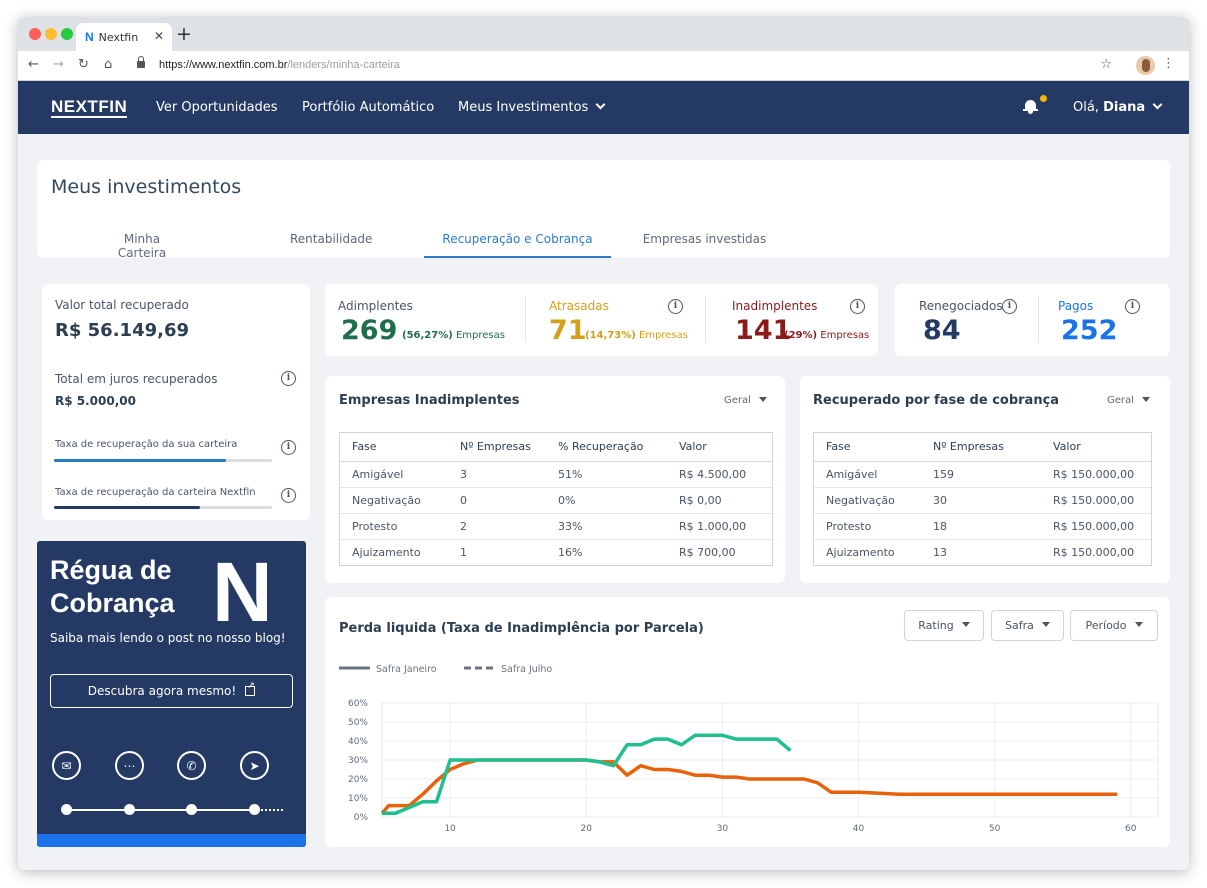 This screenshot has height=888, width=1207. I want to click on promo-title-line1: Régua de, so click(111, 570).